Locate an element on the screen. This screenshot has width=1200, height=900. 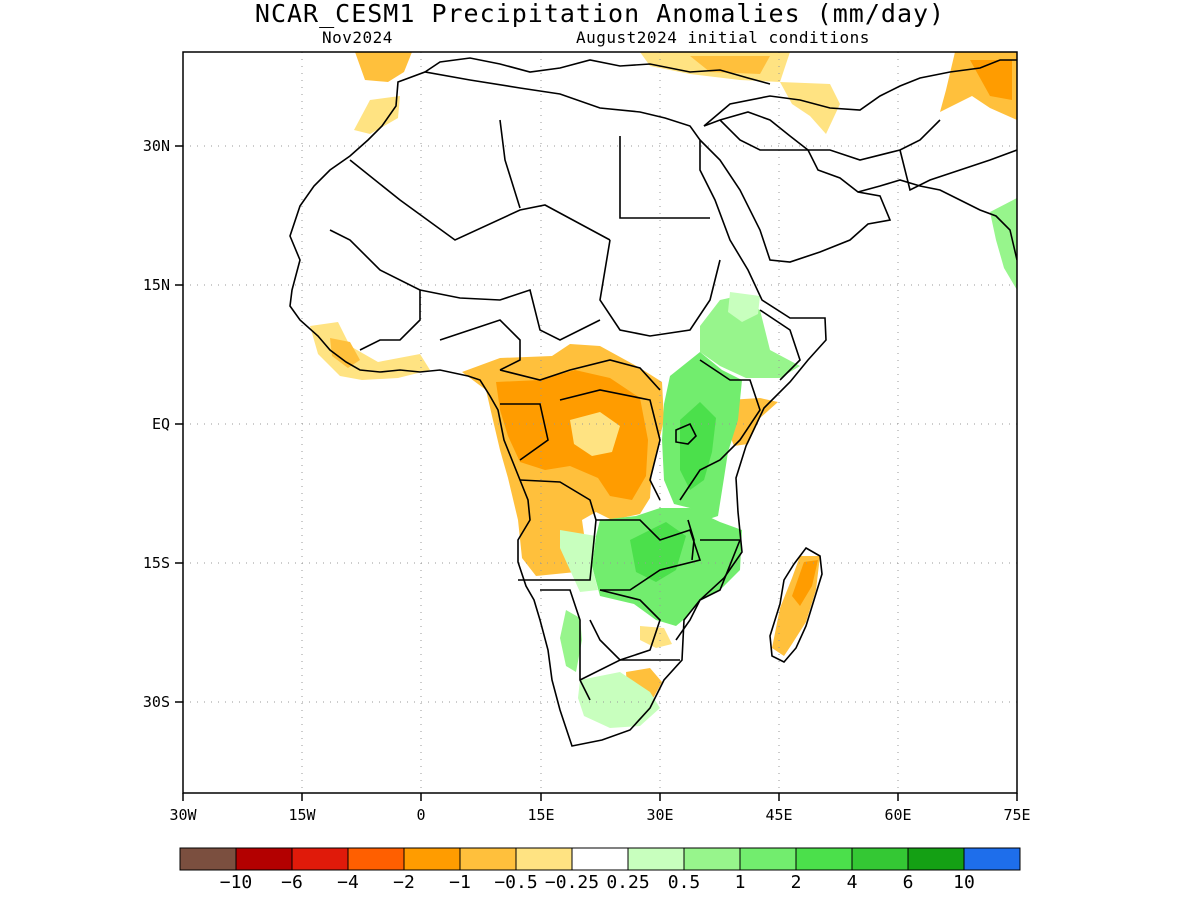
colorbar-label-6: −0.25 is located at coordinates (572, 882).